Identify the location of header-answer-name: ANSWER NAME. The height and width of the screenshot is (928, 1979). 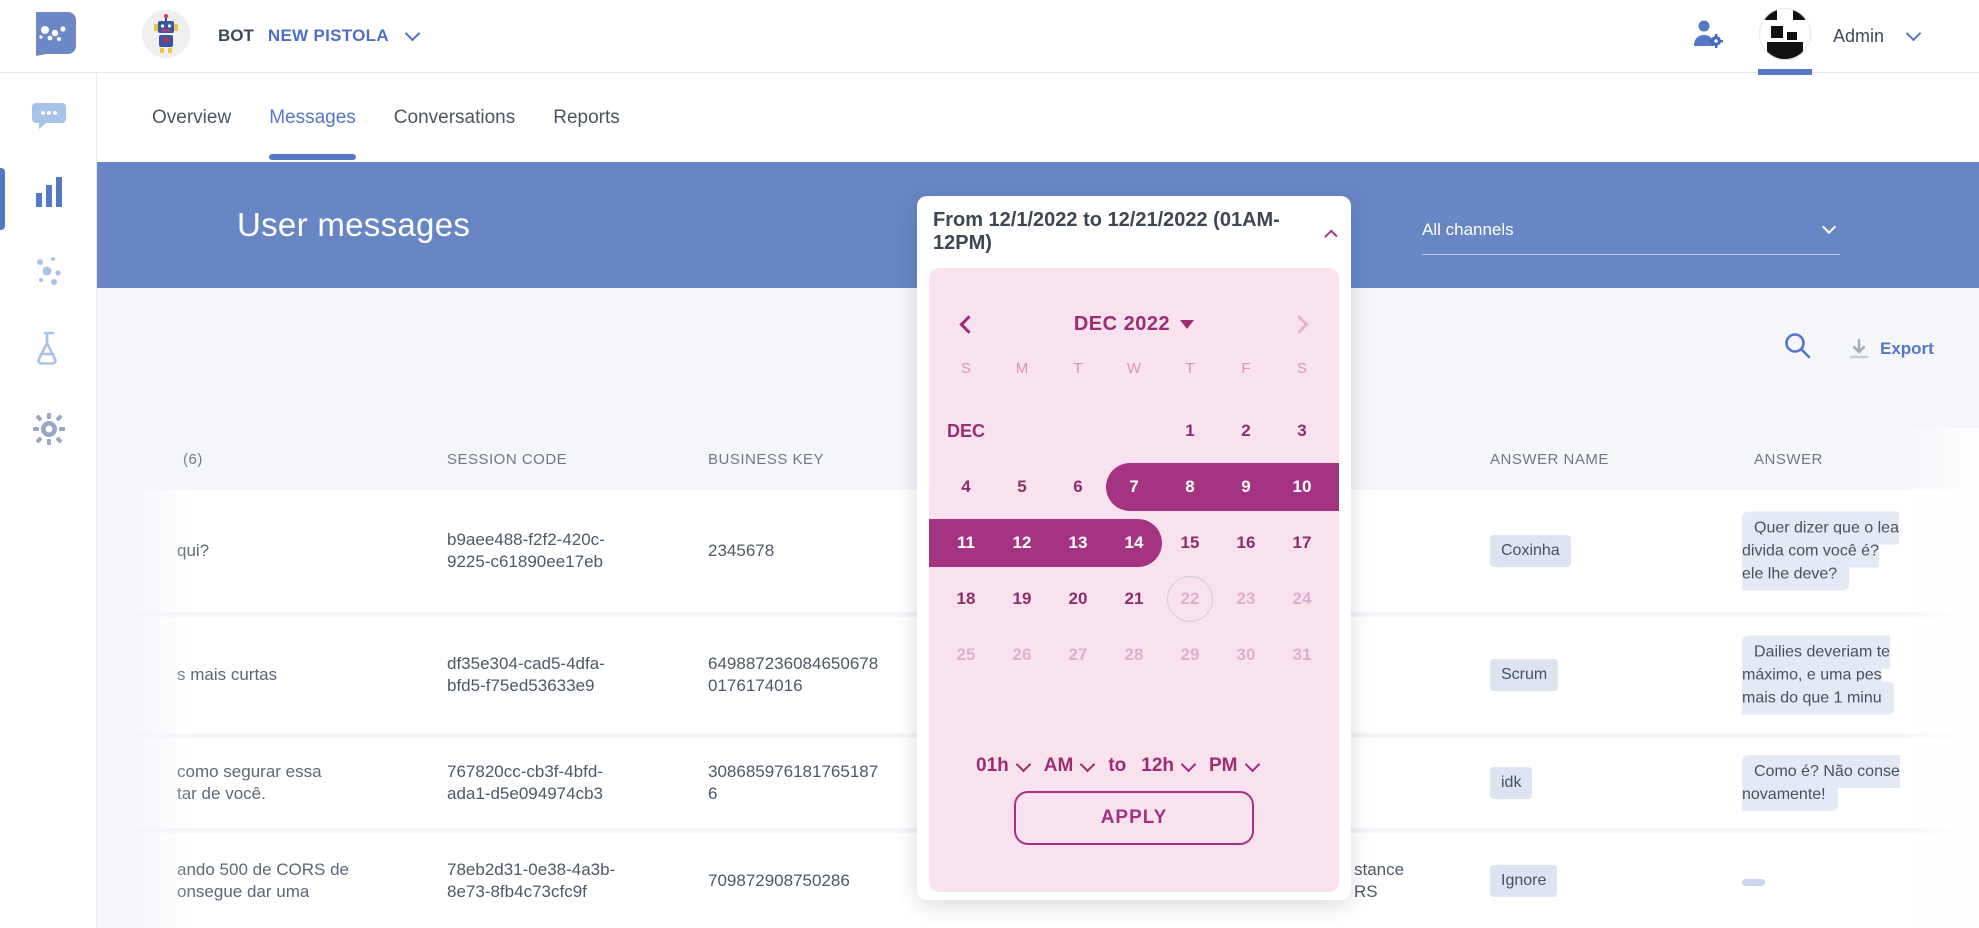
(1549, 459).